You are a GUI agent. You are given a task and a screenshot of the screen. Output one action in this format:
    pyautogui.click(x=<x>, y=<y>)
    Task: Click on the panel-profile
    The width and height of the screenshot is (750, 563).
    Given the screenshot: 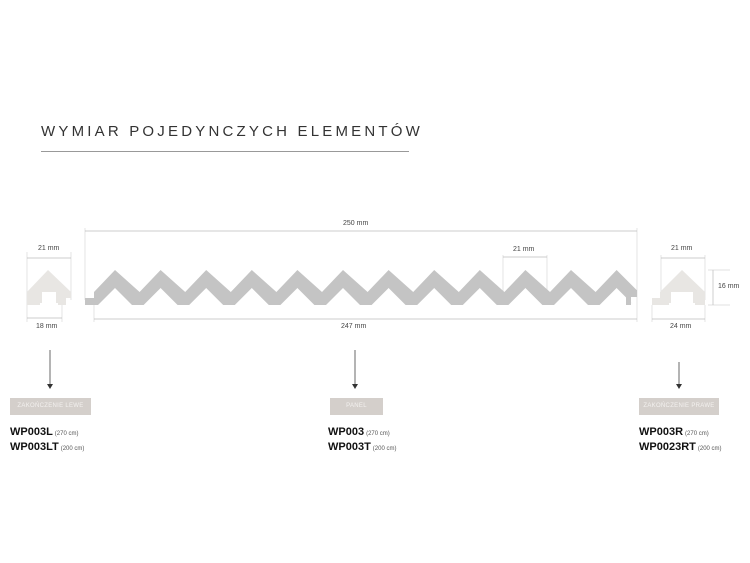 What is the action you would take?
    pyautogui.click(x=361, y=287)
    